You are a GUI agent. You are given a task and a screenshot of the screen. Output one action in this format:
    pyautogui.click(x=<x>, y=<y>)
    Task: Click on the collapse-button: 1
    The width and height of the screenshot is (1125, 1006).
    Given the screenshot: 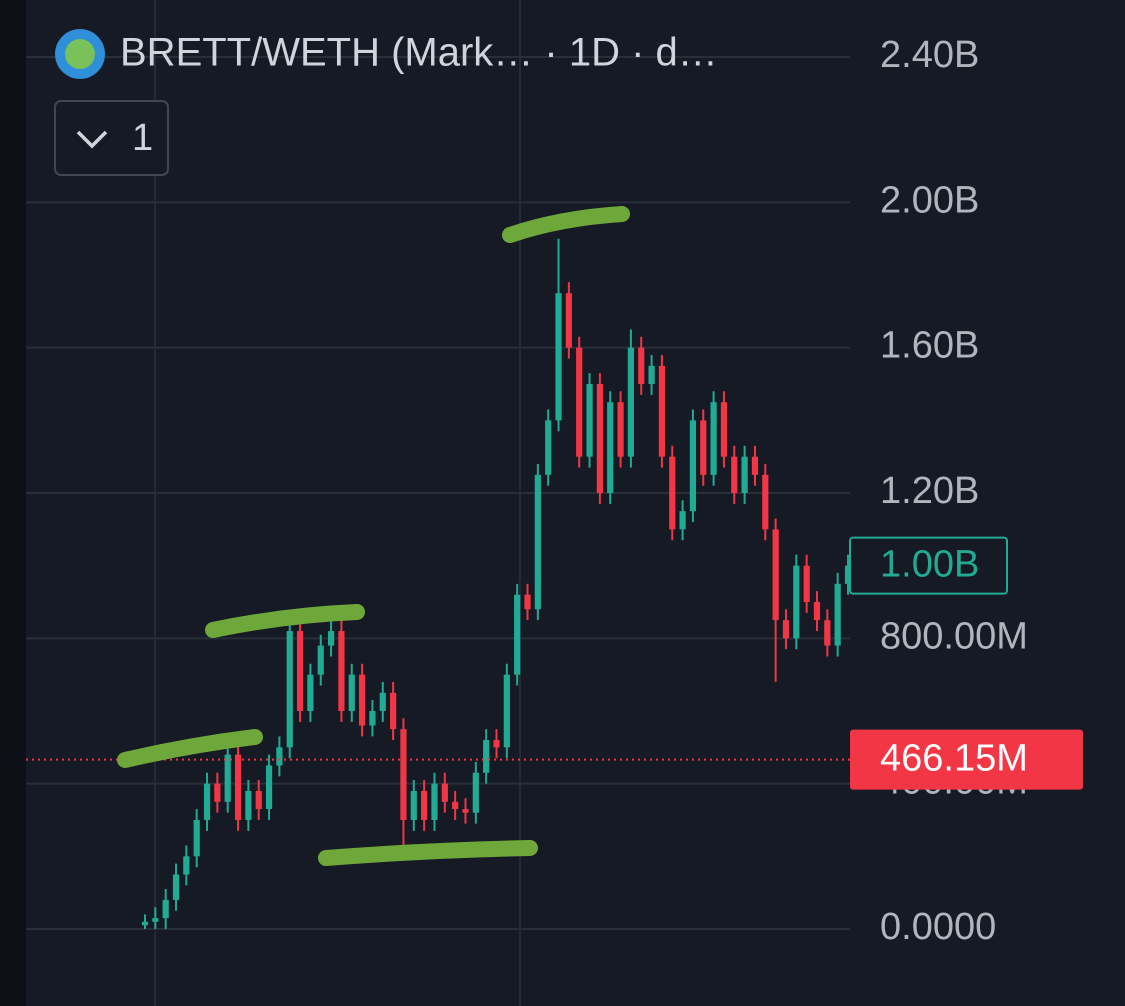 What is the action you would take?
    pyautogui.click(x=111, y=138)
    